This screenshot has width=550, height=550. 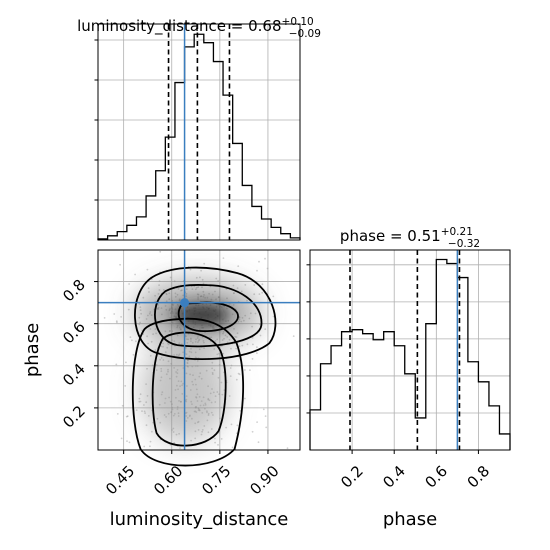 What do you see at coordinates (216, 480) in the screenshot?
I see `ld-xtick-label-2: 0.75` at bounding box center [216, 480].